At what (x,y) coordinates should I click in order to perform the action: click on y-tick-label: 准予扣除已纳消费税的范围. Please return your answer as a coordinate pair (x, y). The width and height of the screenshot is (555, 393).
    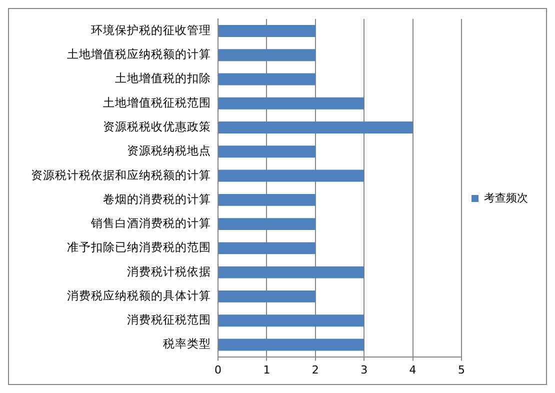
    Looking at the image, I should click on (139, 247).